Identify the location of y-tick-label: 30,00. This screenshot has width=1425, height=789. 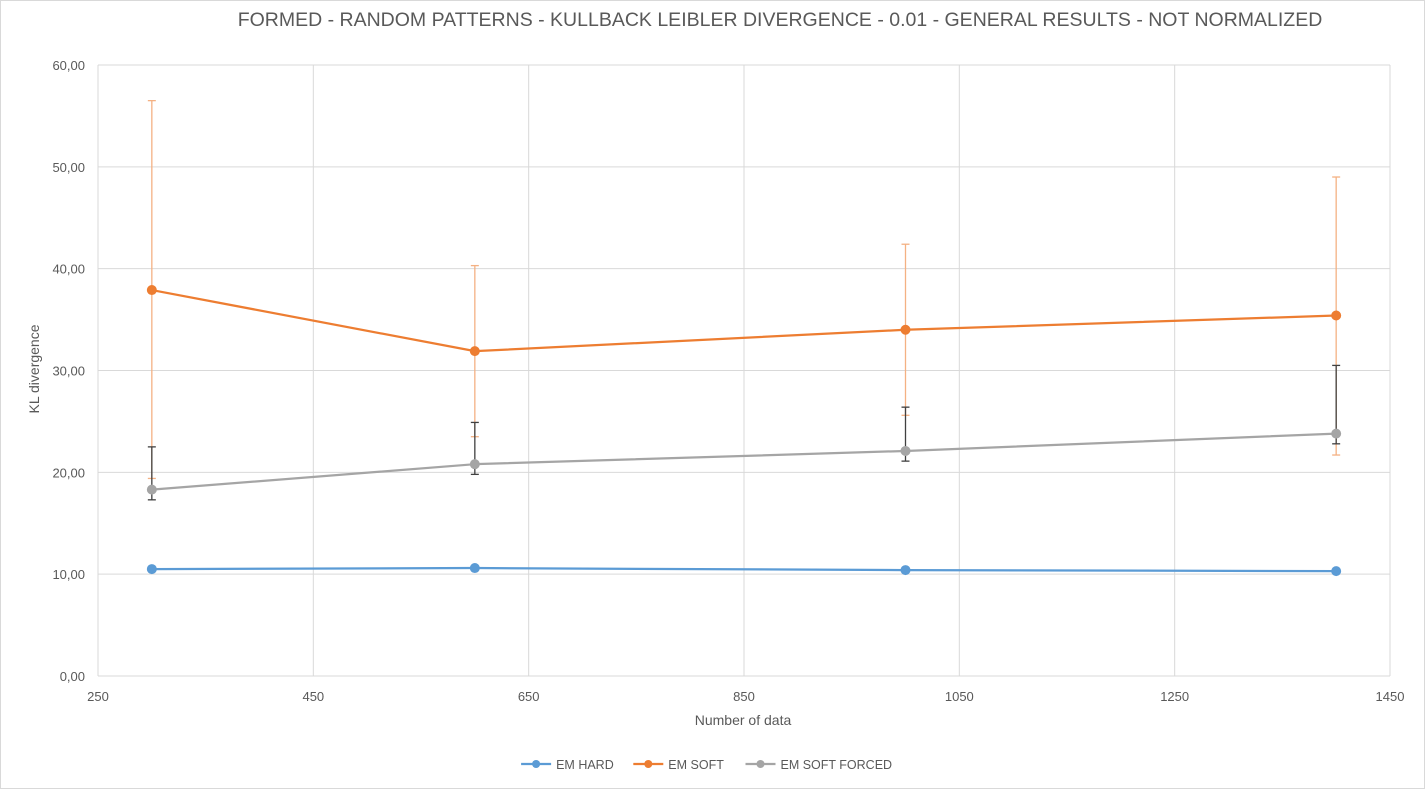
(68, 371).